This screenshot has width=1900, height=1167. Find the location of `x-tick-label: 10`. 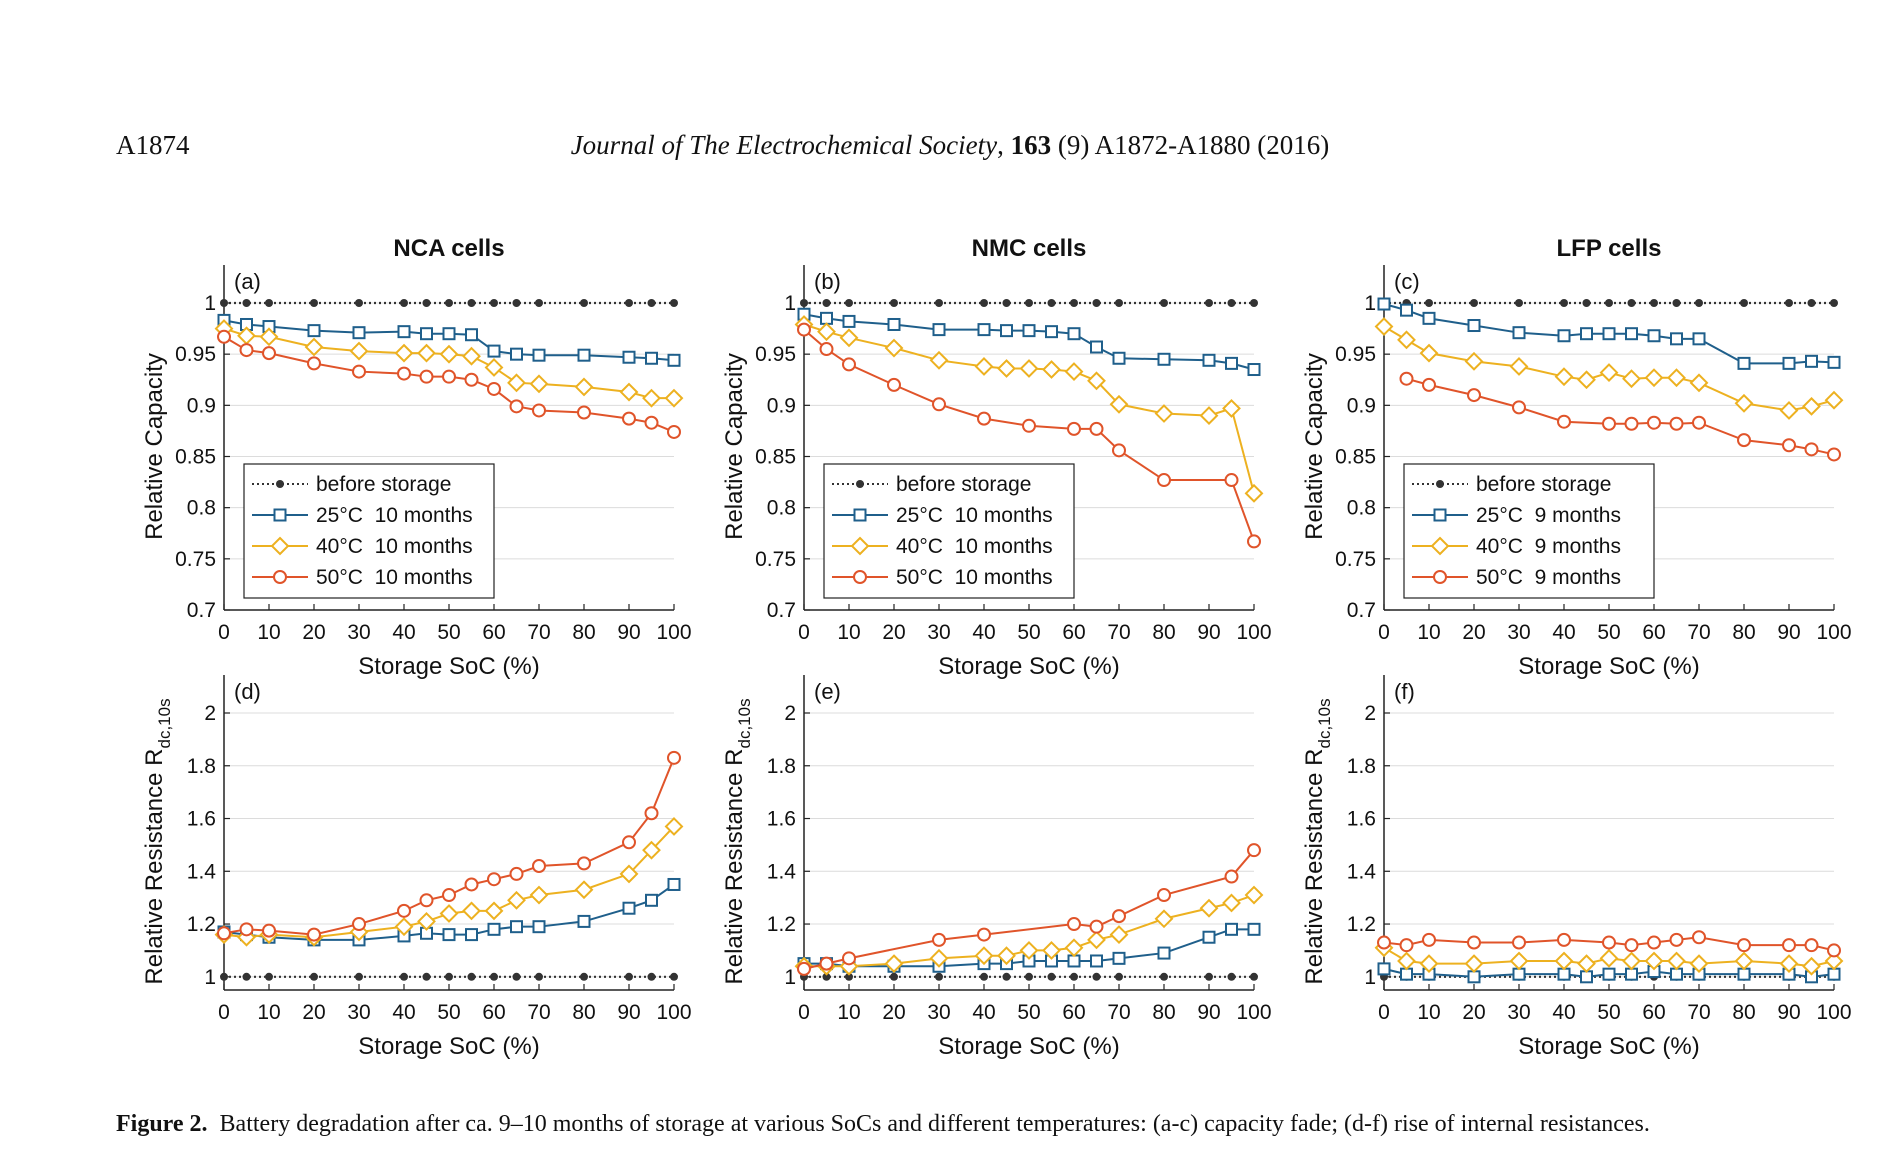

x-tick-label: 10 is located at coordinates (848, 1012).